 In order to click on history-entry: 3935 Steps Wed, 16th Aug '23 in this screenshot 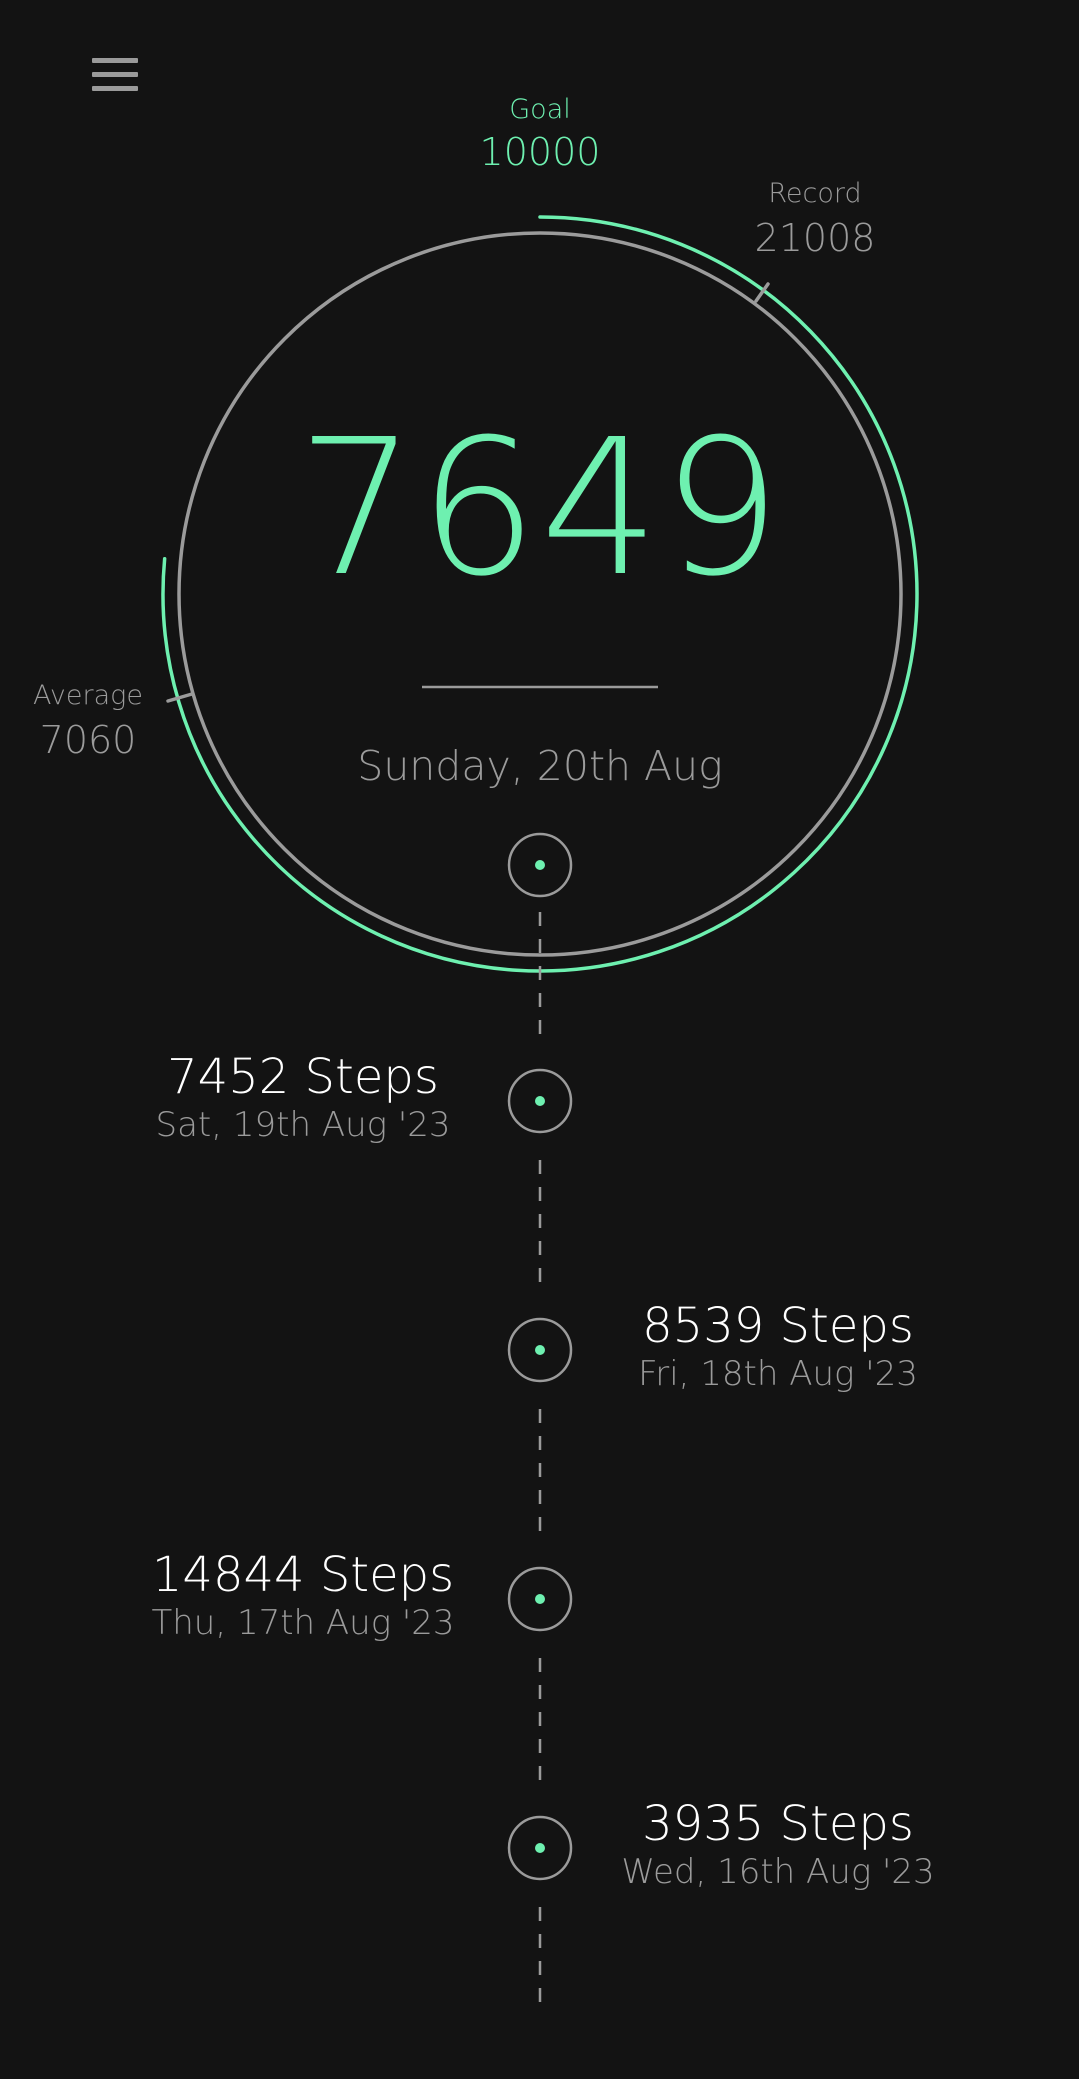, I will do `click(778, 1844)`.